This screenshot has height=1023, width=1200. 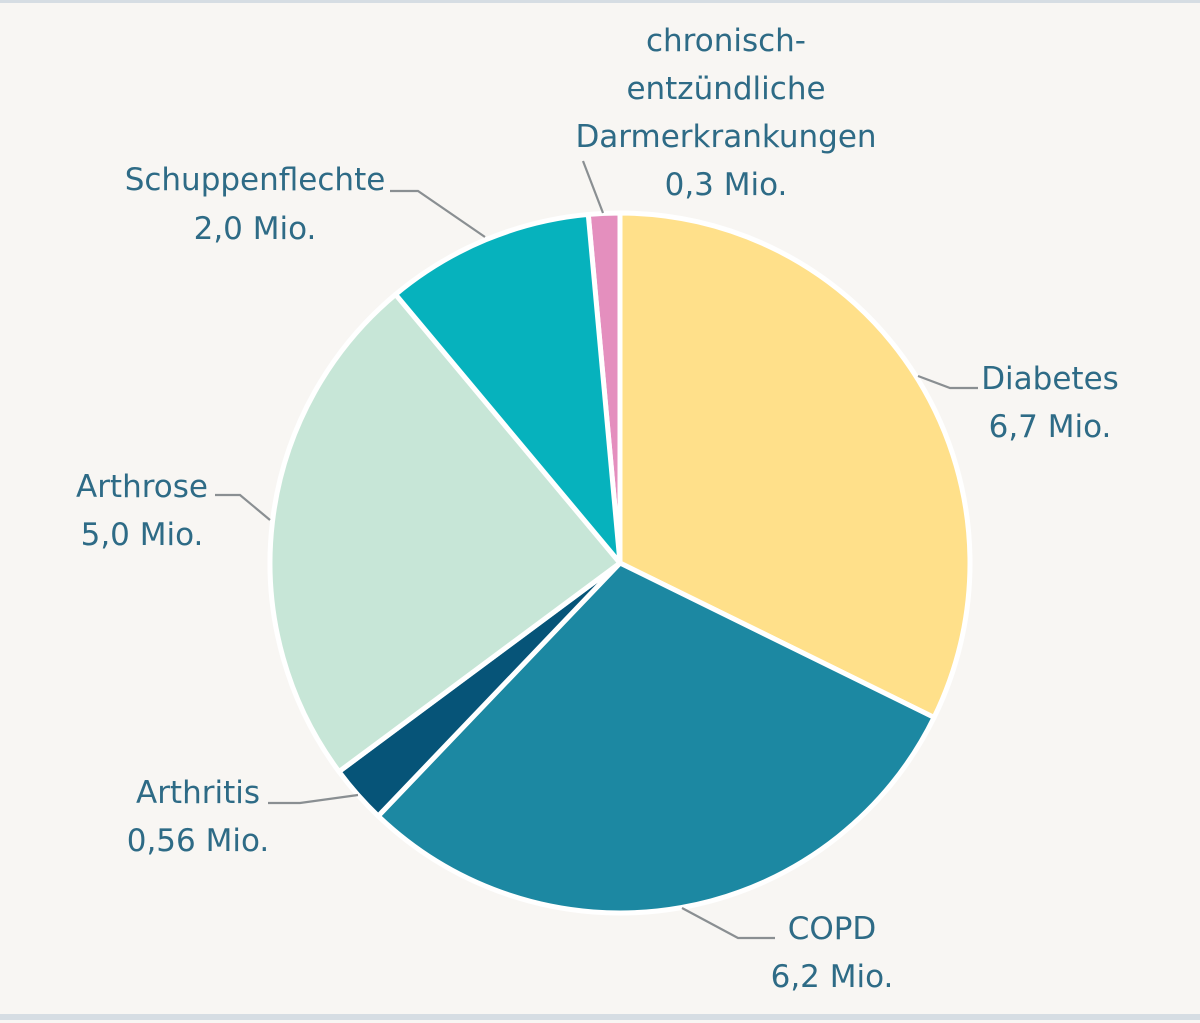 What do you see at coordinates (508, 388) in the screenshot?
I see `pie-slice-schuppenflechte` at bounding box center [508, 388].